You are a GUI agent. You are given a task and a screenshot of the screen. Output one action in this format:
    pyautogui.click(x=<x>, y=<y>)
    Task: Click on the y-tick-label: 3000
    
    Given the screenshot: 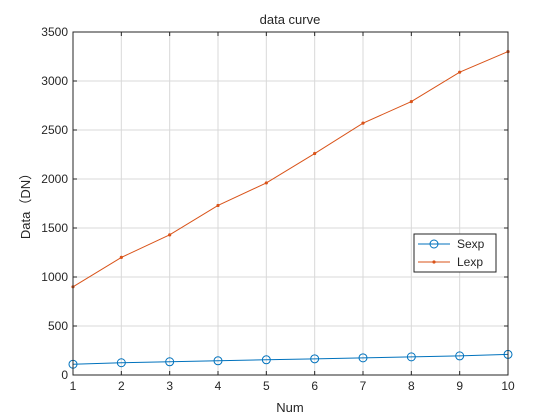 What is the action you would take?
    pyautogui.click(x=54, y=81)
    